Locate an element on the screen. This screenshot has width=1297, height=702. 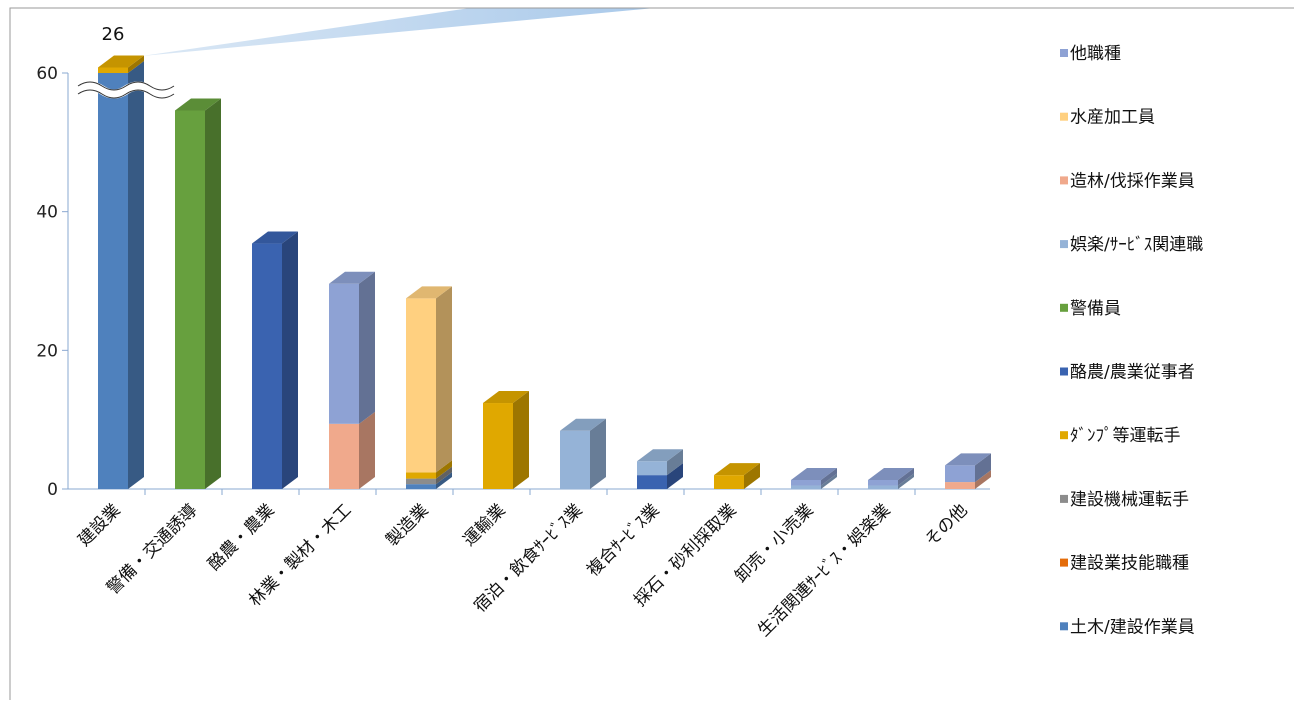
legend-label: 建設機械運転手 is located at coordinates (1129, 500).